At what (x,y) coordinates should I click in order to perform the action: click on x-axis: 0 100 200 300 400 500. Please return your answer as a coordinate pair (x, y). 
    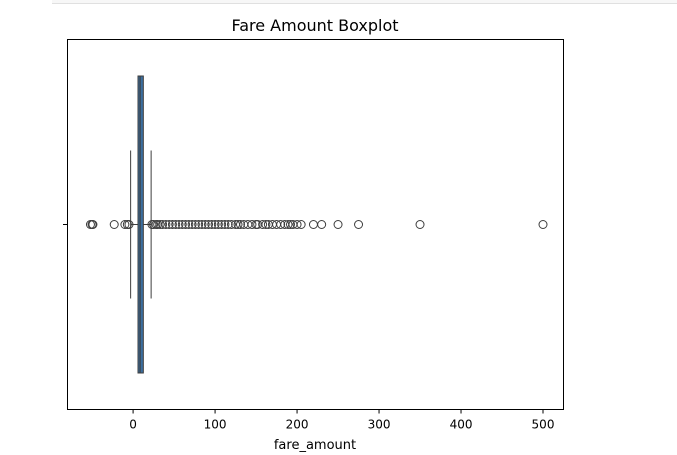
    Looking at the image, I should click on (342, 420).